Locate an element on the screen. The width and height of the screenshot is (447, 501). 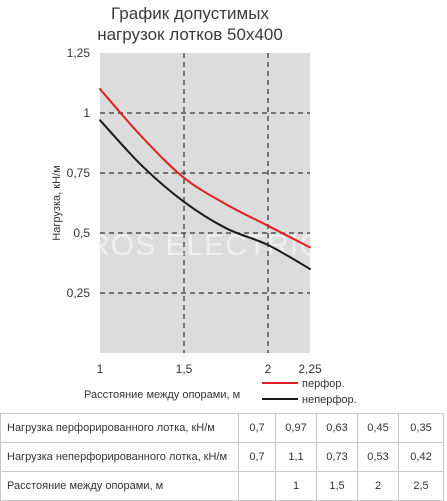
table-cell: 0,35 is located at coordinates (421, 428).